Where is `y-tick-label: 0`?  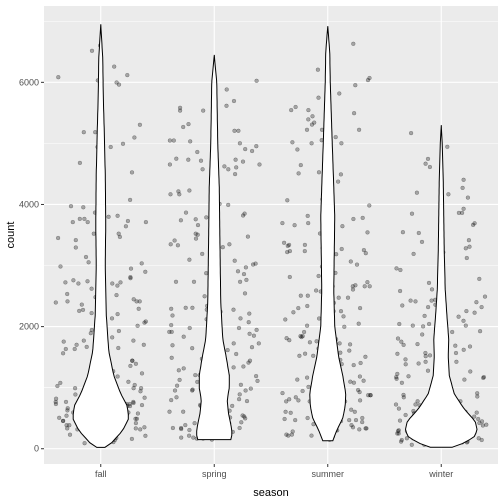 y-tick-label: 0 is located at coordinates (36, 449).